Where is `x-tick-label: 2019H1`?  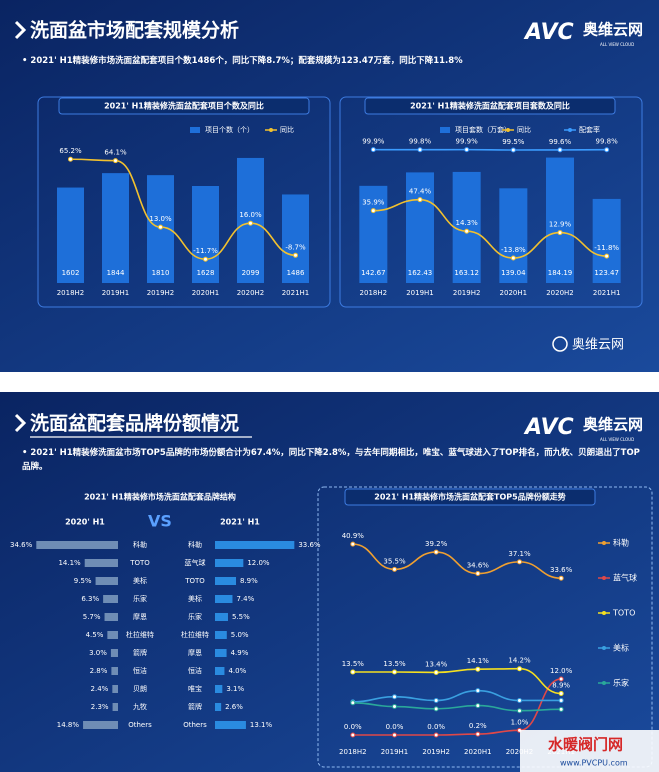 x-tick-label: 2019H1 is located at coordinates (116, 293).